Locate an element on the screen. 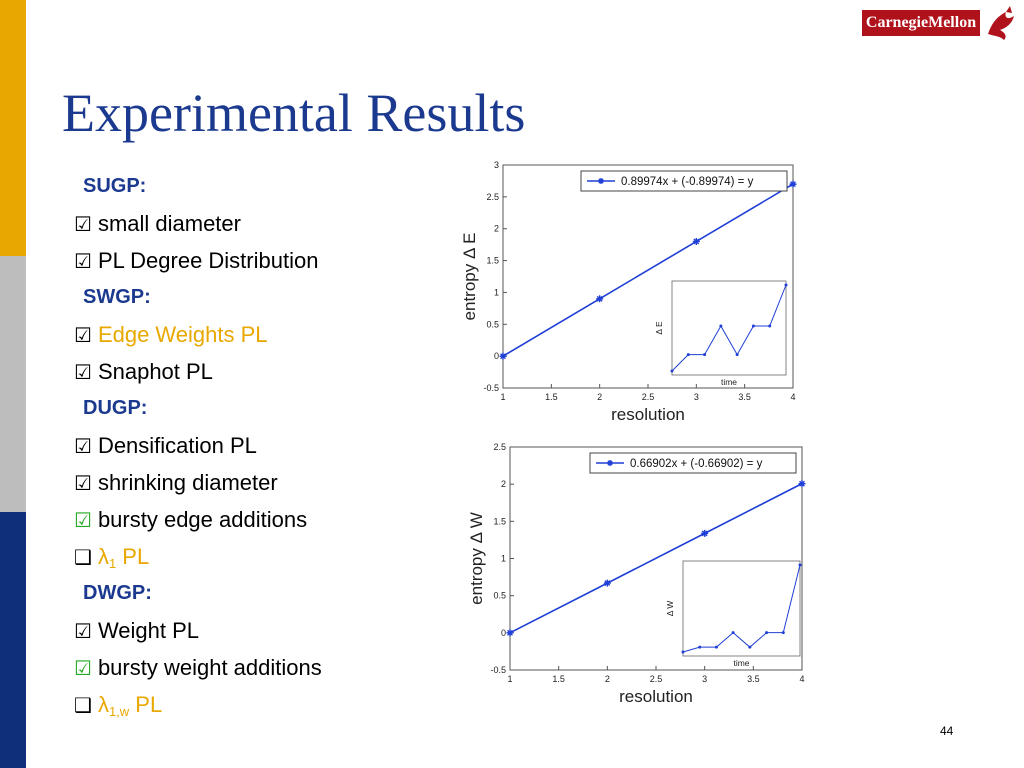  inset-y-axis-label: Δ E is located at coordinates (659, 328).